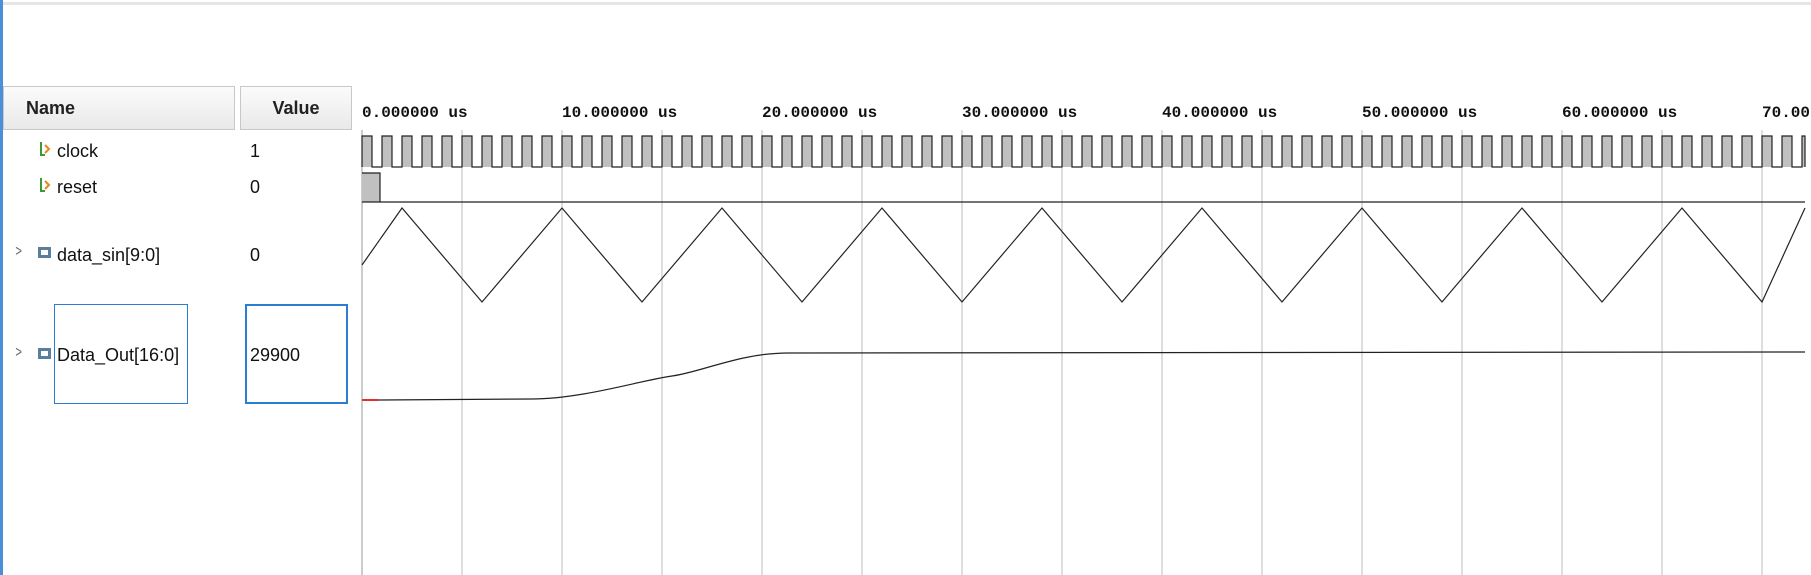 Image resolution: width=1811 pixels, height=575 pixels. What do you see at coordinates (77, 187) in the screenshot?
I see `signal-name-reset: reset` at bounding box center [77, 187].